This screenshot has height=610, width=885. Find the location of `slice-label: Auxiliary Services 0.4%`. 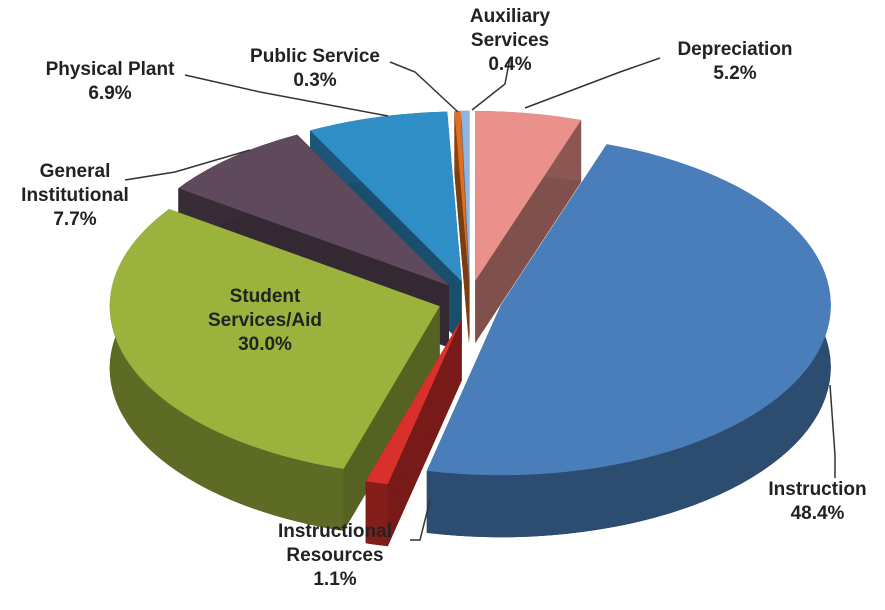

slice-label: Auxiliary Services 0.4% is located at coordinates (510, 41).